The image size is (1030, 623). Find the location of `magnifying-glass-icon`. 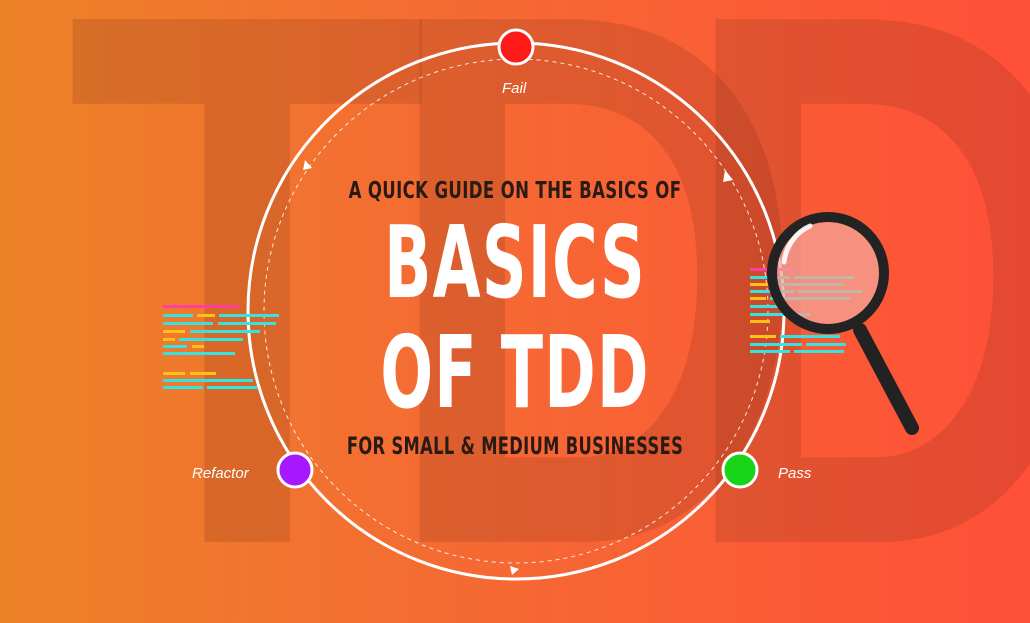

magnifying-glass-icon is located at coordinates (843, 323).